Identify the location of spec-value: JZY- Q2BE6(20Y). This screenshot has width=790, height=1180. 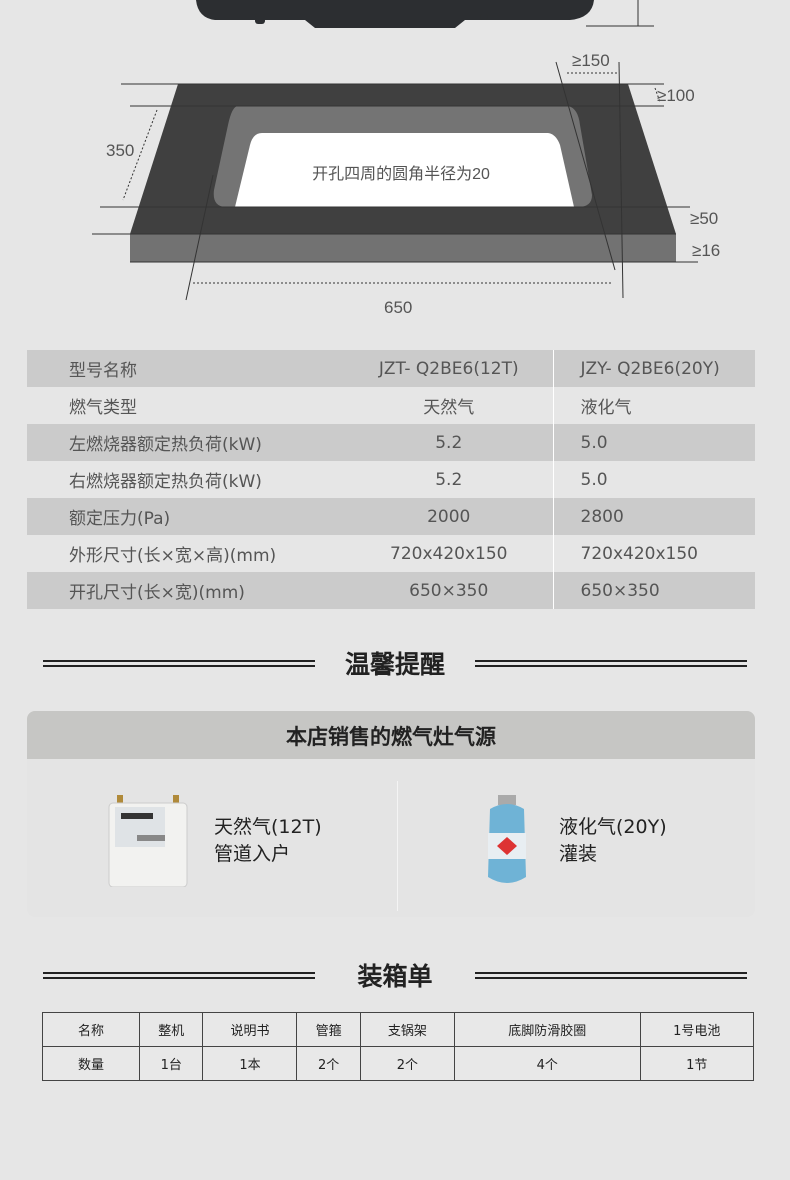
(654, 368).